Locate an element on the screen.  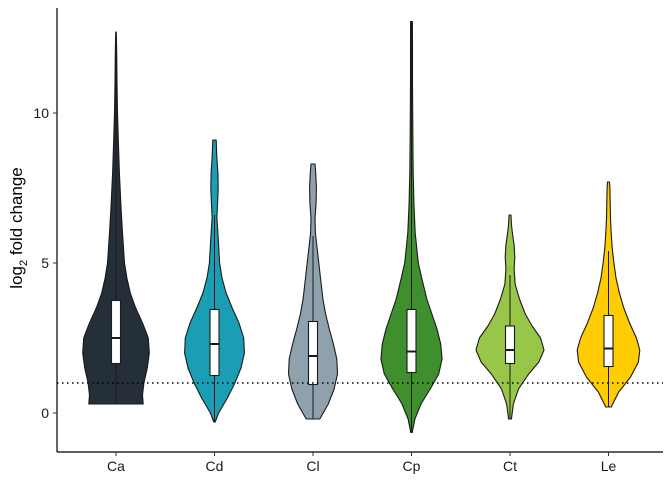
x-tick-label-Ca: Ca is located at coordinates (116, 466).